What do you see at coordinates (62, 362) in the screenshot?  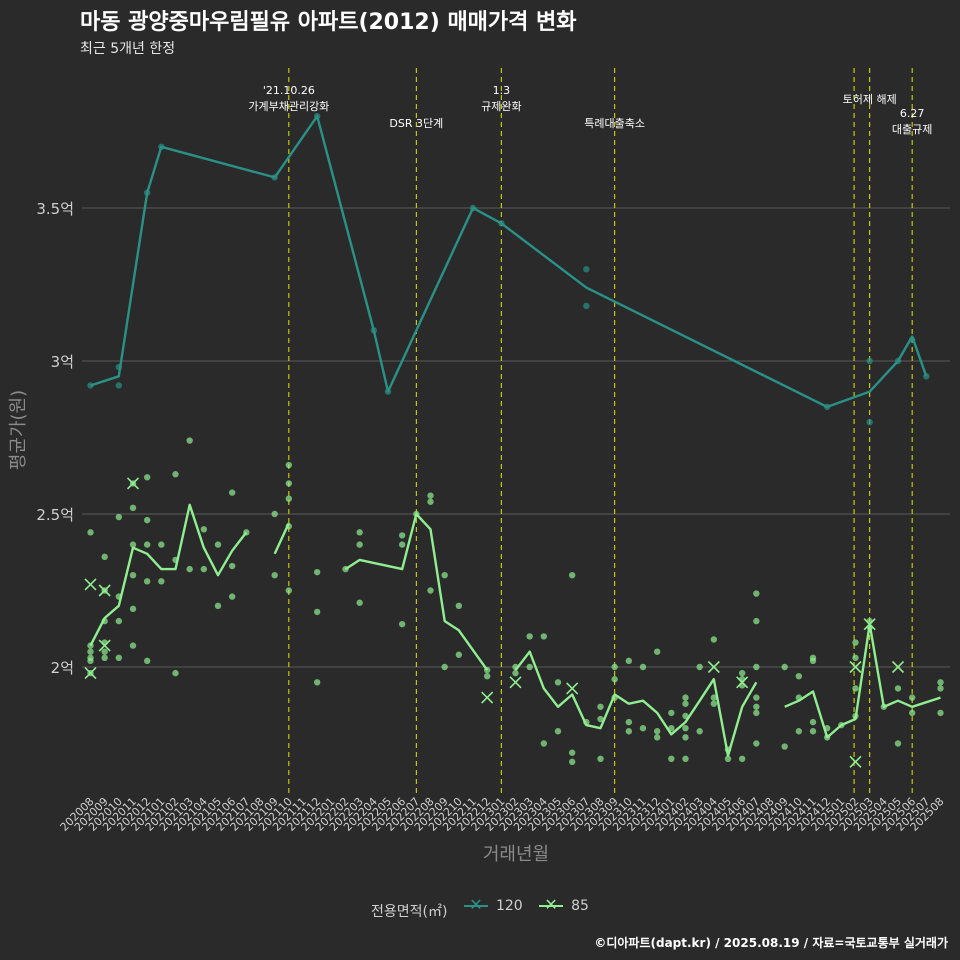 I see `y-tick-label: 3억` at bounding box center [62, 362].